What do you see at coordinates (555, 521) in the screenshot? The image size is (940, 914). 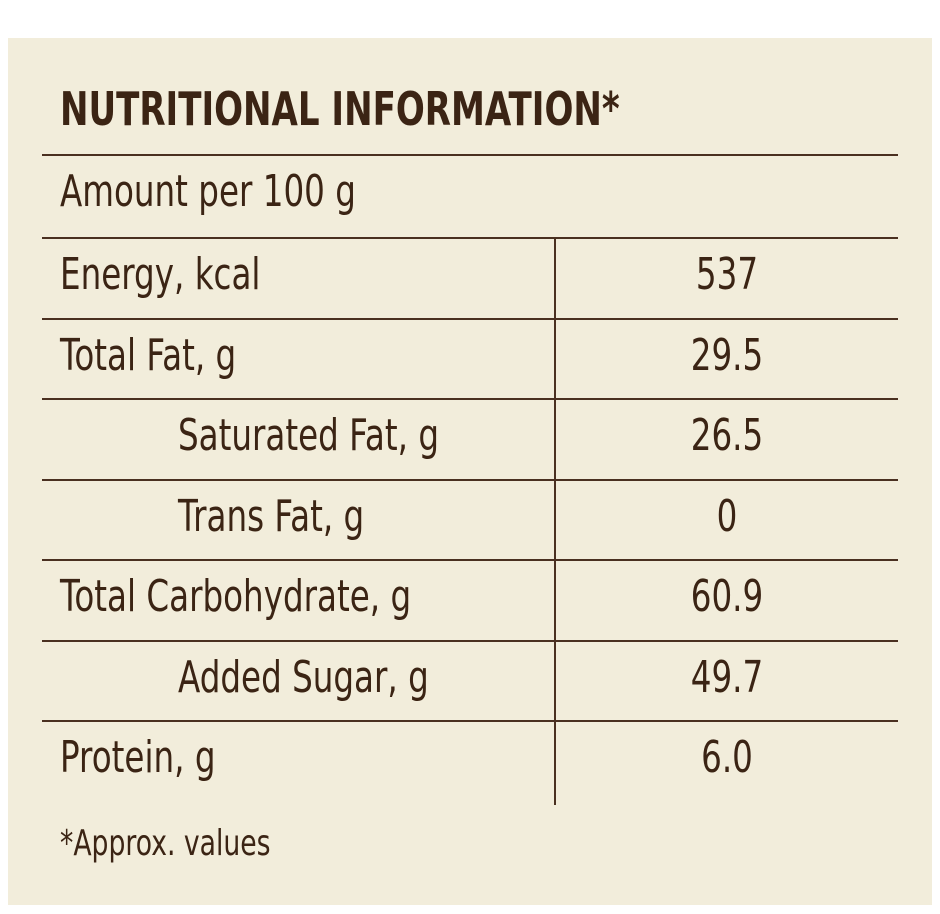 I see `column-divider` at bounding box center [555, 521].